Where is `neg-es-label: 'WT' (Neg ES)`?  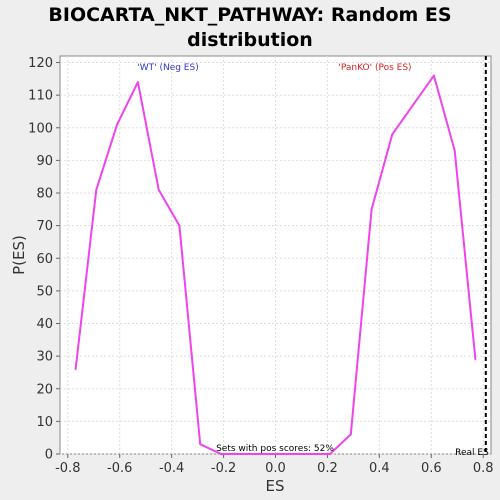 neg-es-label: 'WT' (Neg ES) is located at coordinates (167, 68).